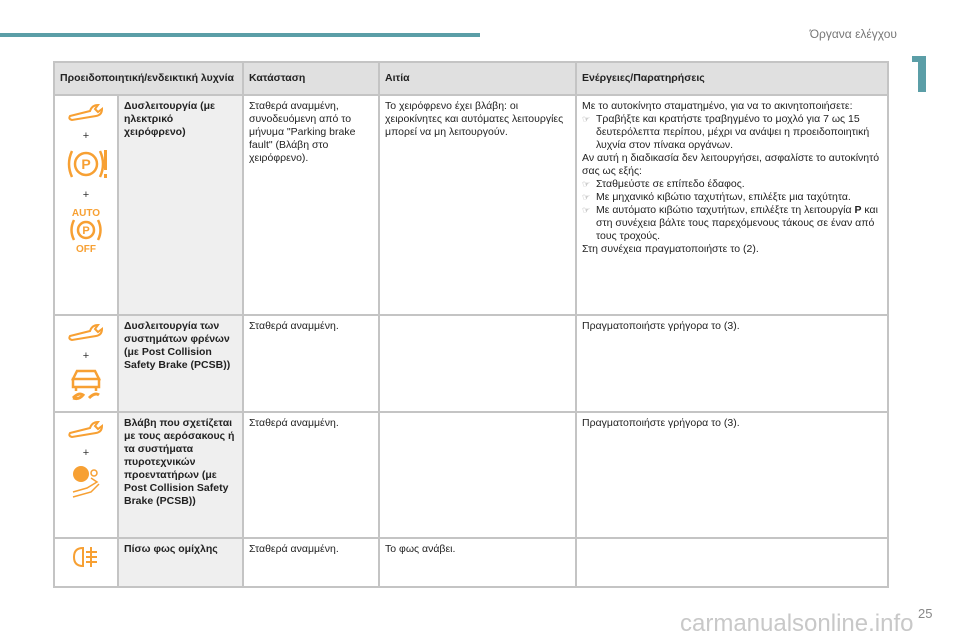  I want to click on header-actions: Ενέργειες/Παρατηρήσεις, so click(732, 78).